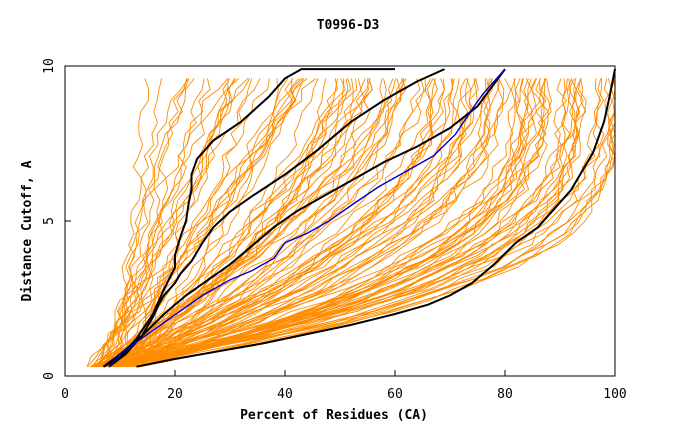  Describe the element at coordinates (65, 394) in the screenshot. I see `x-tick-label: 0` at that location.